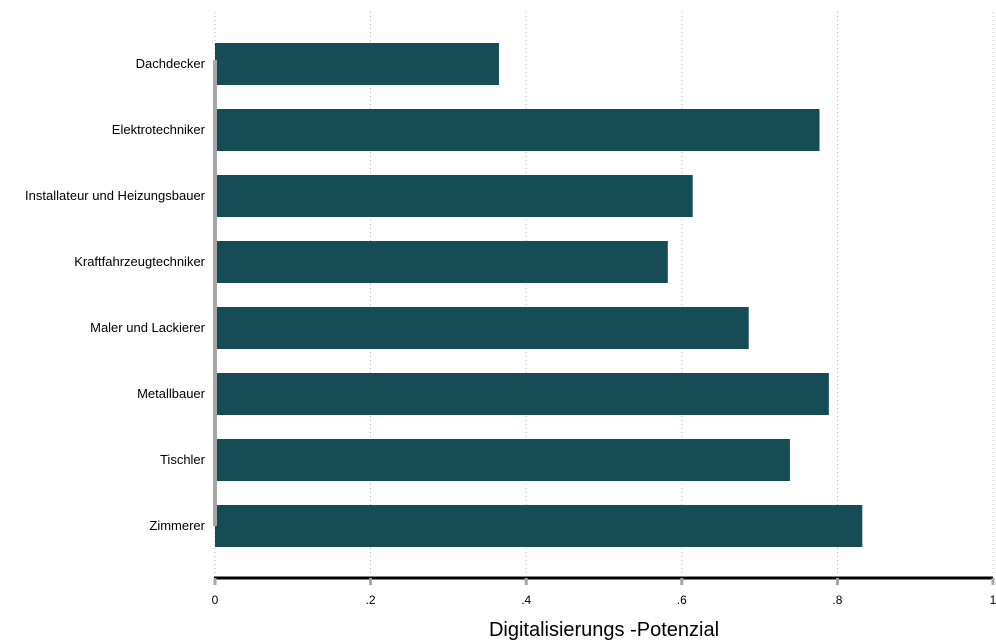 The height and width of the screenshot is (641, 996). Describe the element at coordinates (148, 327) in the screenshot. I see `category-label: Maler und Lackierer` at that location.